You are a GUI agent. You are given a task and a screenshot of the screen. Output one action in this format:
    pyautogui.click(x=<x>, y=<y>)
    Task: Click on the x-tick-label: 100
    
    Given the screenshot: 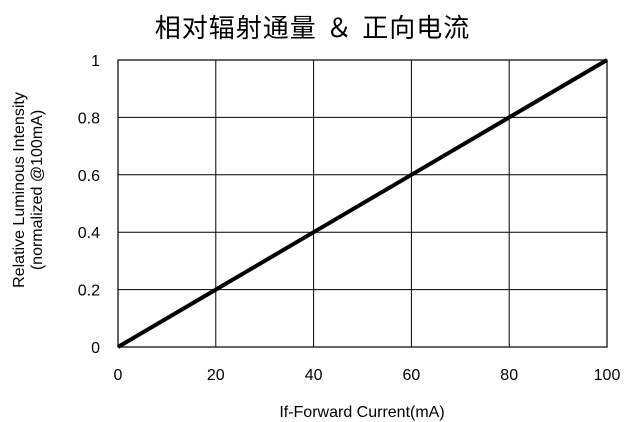 What is the action you would take?
    pyautogui.click(x=607, y=375)
    